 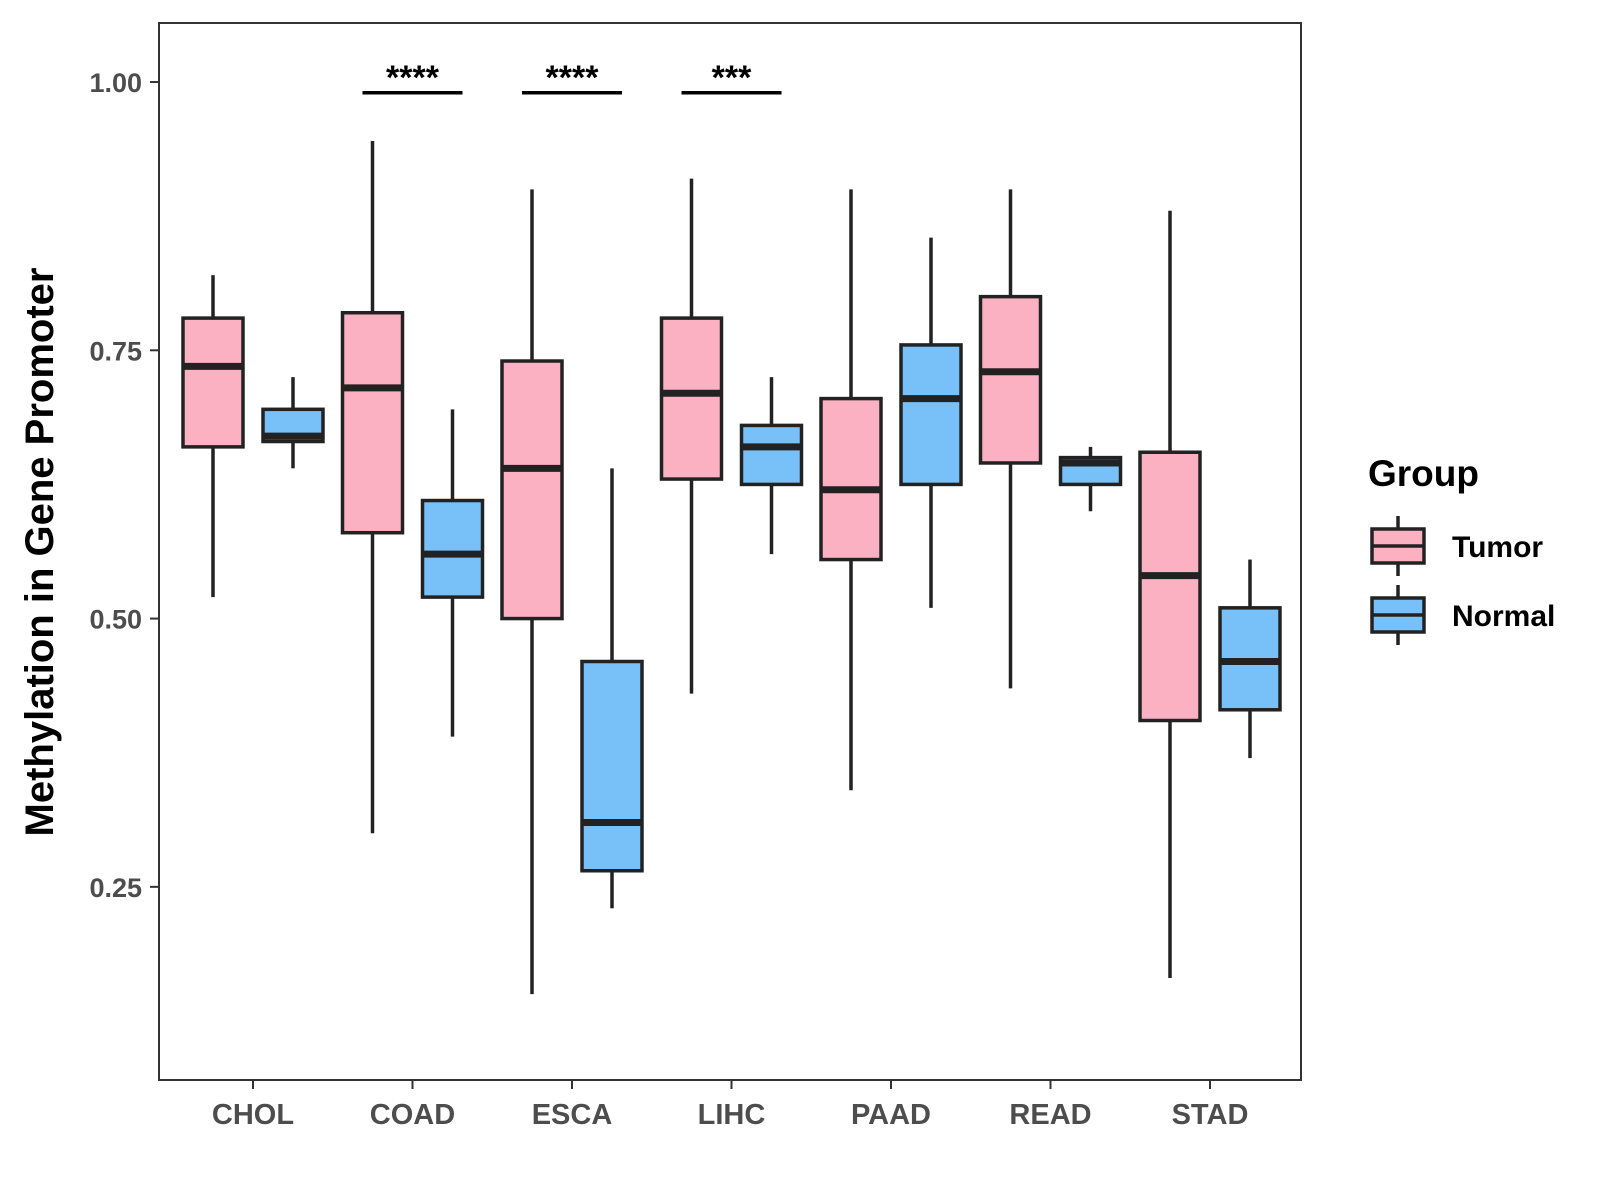 I want to click on significance-label: ***, so click(x=732, y=78).